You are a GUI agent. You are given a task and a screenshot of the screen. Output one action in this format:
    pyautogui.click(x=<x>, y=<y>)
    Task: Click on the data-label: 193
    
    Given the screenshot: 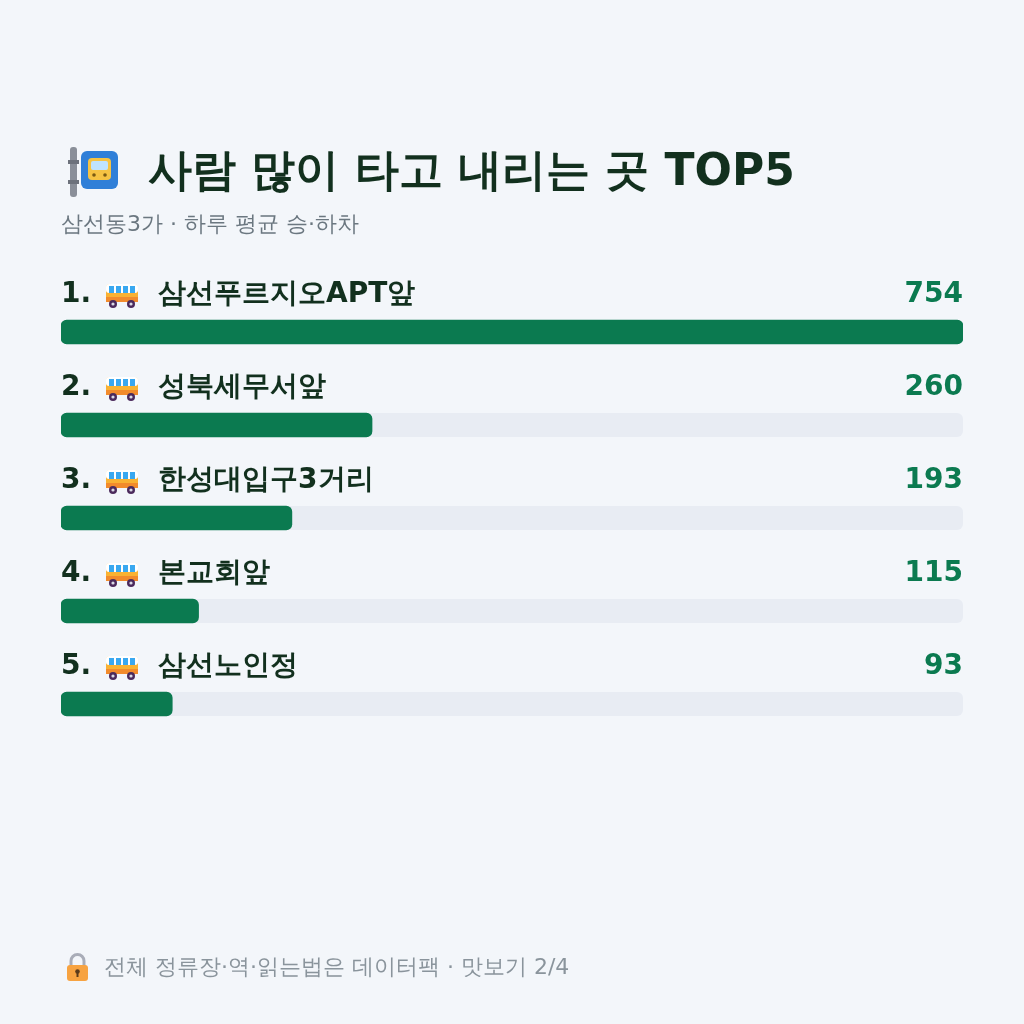 What is the action you would take?
    pyautogui.click(x=933, y=479)
    